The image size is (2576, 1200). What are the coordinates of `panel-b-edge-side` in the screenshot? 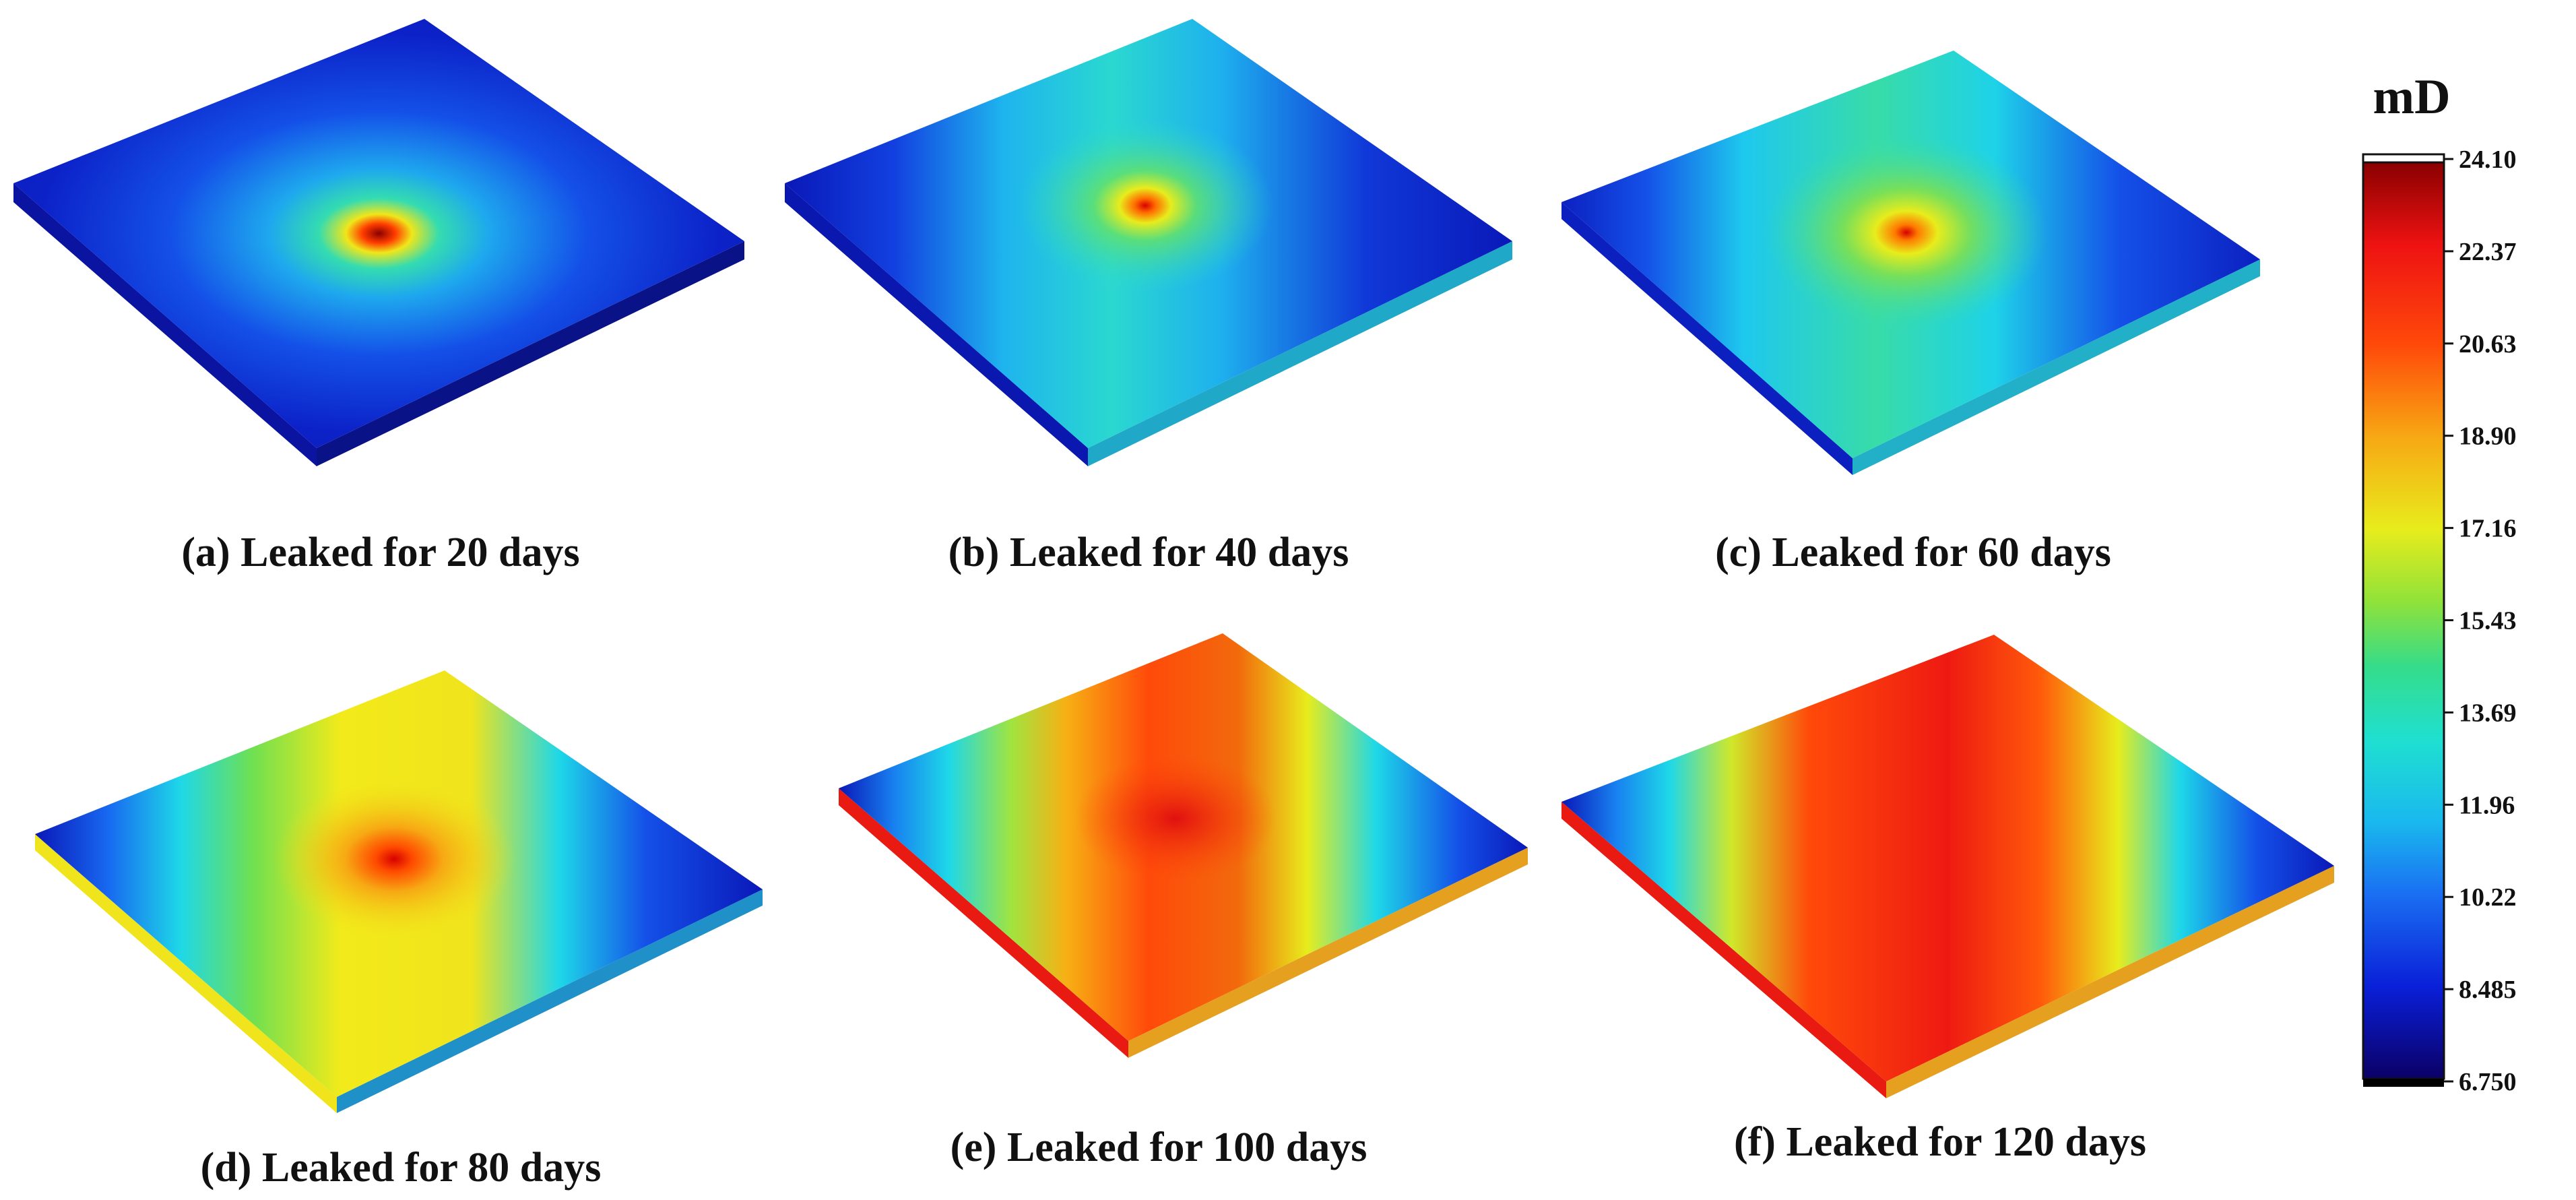 It's located at (1300, 353).